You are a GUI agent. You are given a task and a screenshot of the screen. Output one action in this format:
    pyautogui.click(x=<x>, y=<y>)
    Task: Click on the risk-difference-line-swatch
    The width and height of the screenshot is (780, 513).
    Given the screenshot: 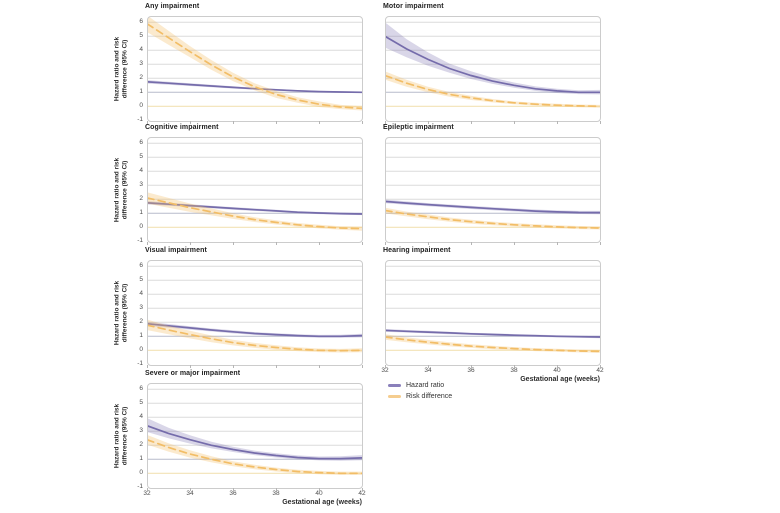 What is the action you would take?
    pyautogui.click(x=394, y=396)
    